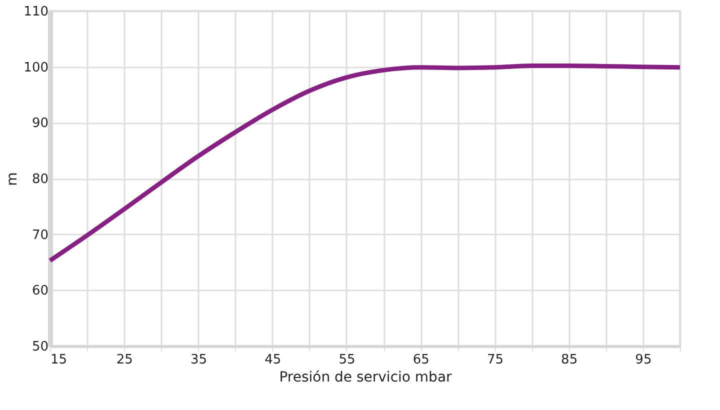 The width and height of the screenshot is (720, 410). Describe the element at coordinates (569, 360) in the screenshot. I see `x-tick-label: 85` at that location.